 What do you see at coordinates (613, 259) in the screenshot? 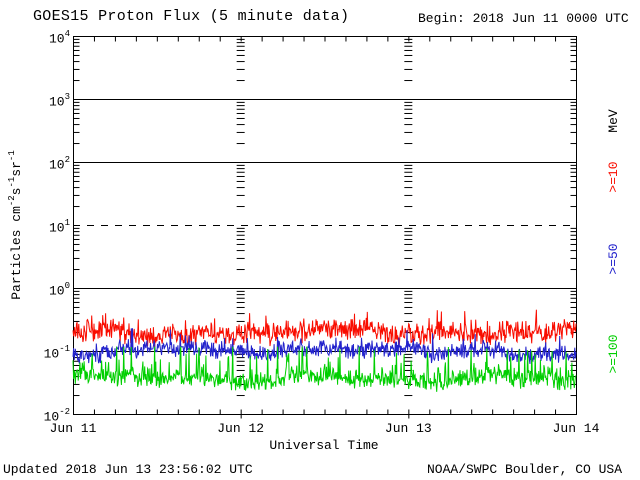
I see `channel-label-ge50: >=50` at bounding box center [613, 259].